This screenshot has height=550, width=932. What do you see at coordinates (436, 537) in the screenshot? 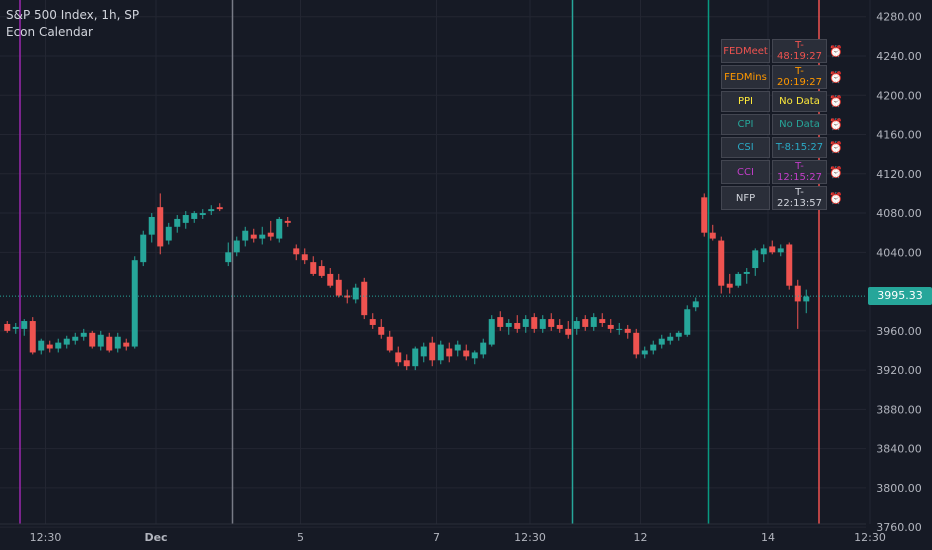
I see `x-tick-label: 7` at bounding box center [436, 537].